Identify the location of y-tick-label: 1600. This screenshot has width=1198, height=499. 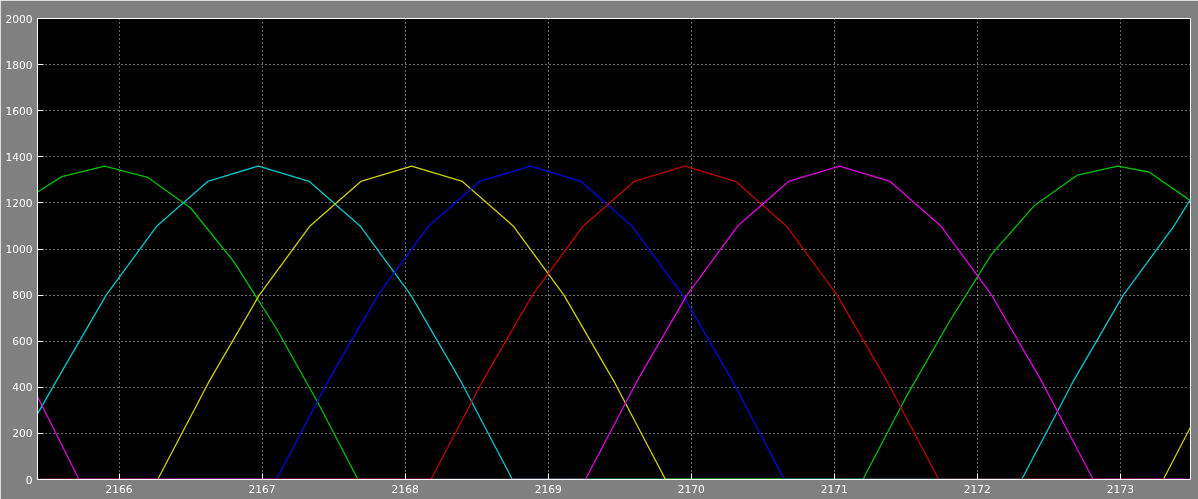
(19, 111).